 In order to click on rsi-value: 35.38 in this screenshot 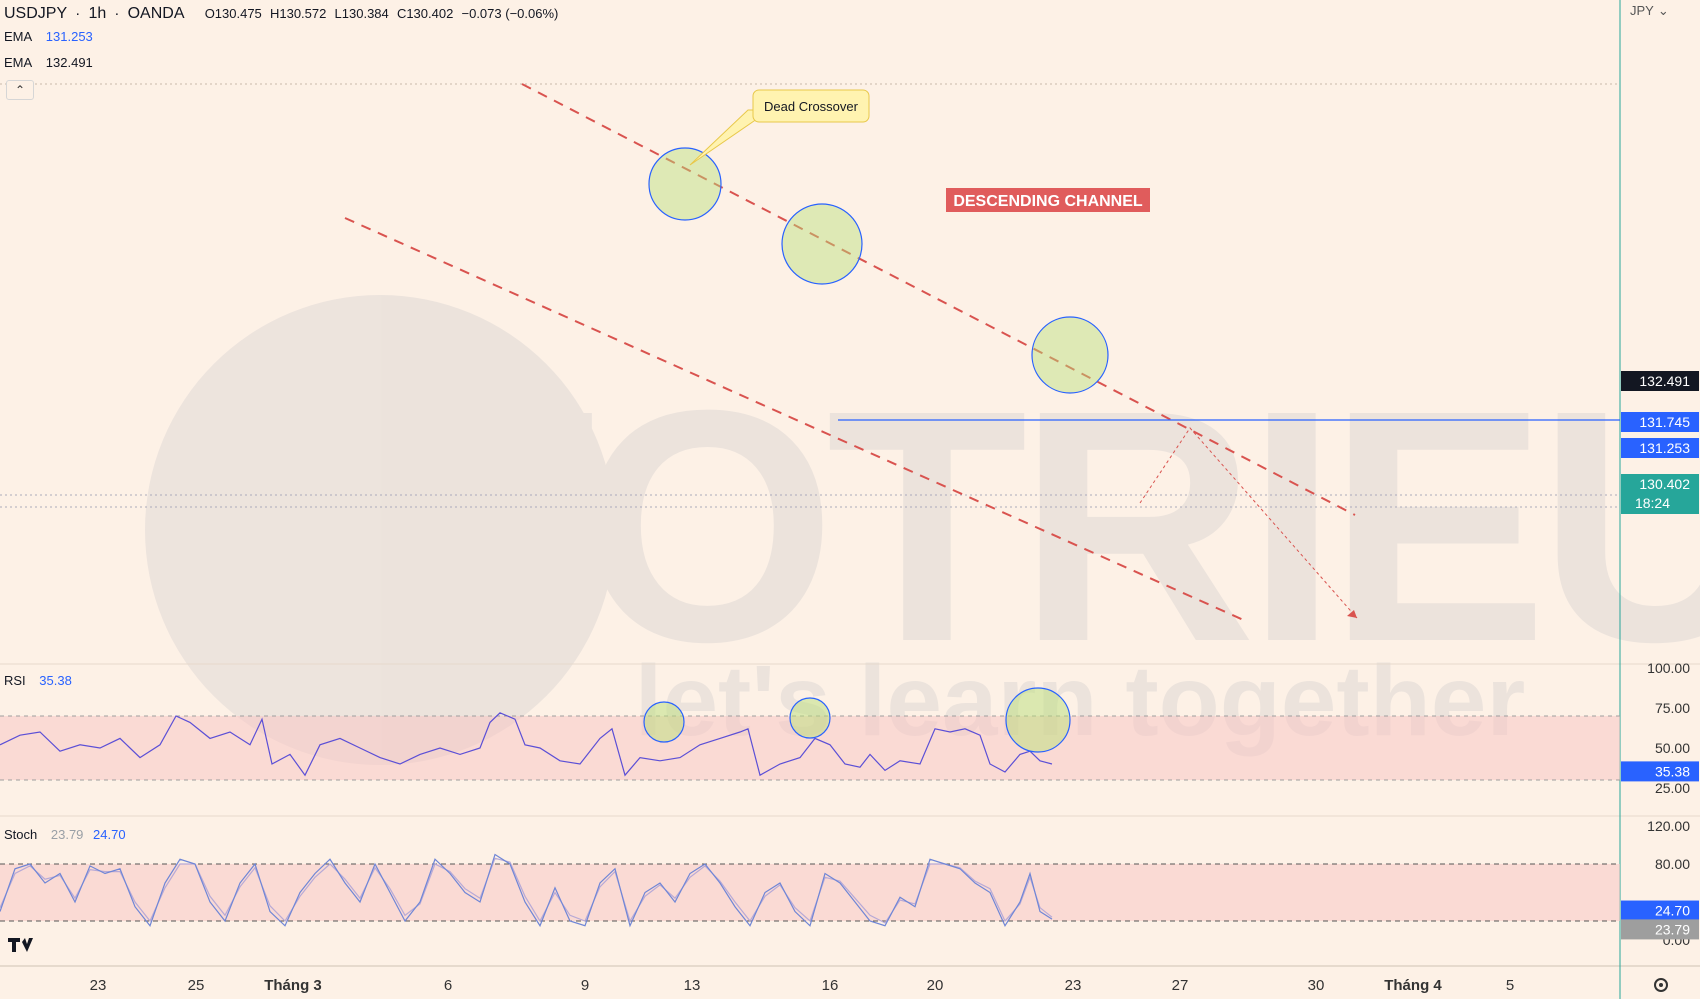, I will do `click(55, 680)`.